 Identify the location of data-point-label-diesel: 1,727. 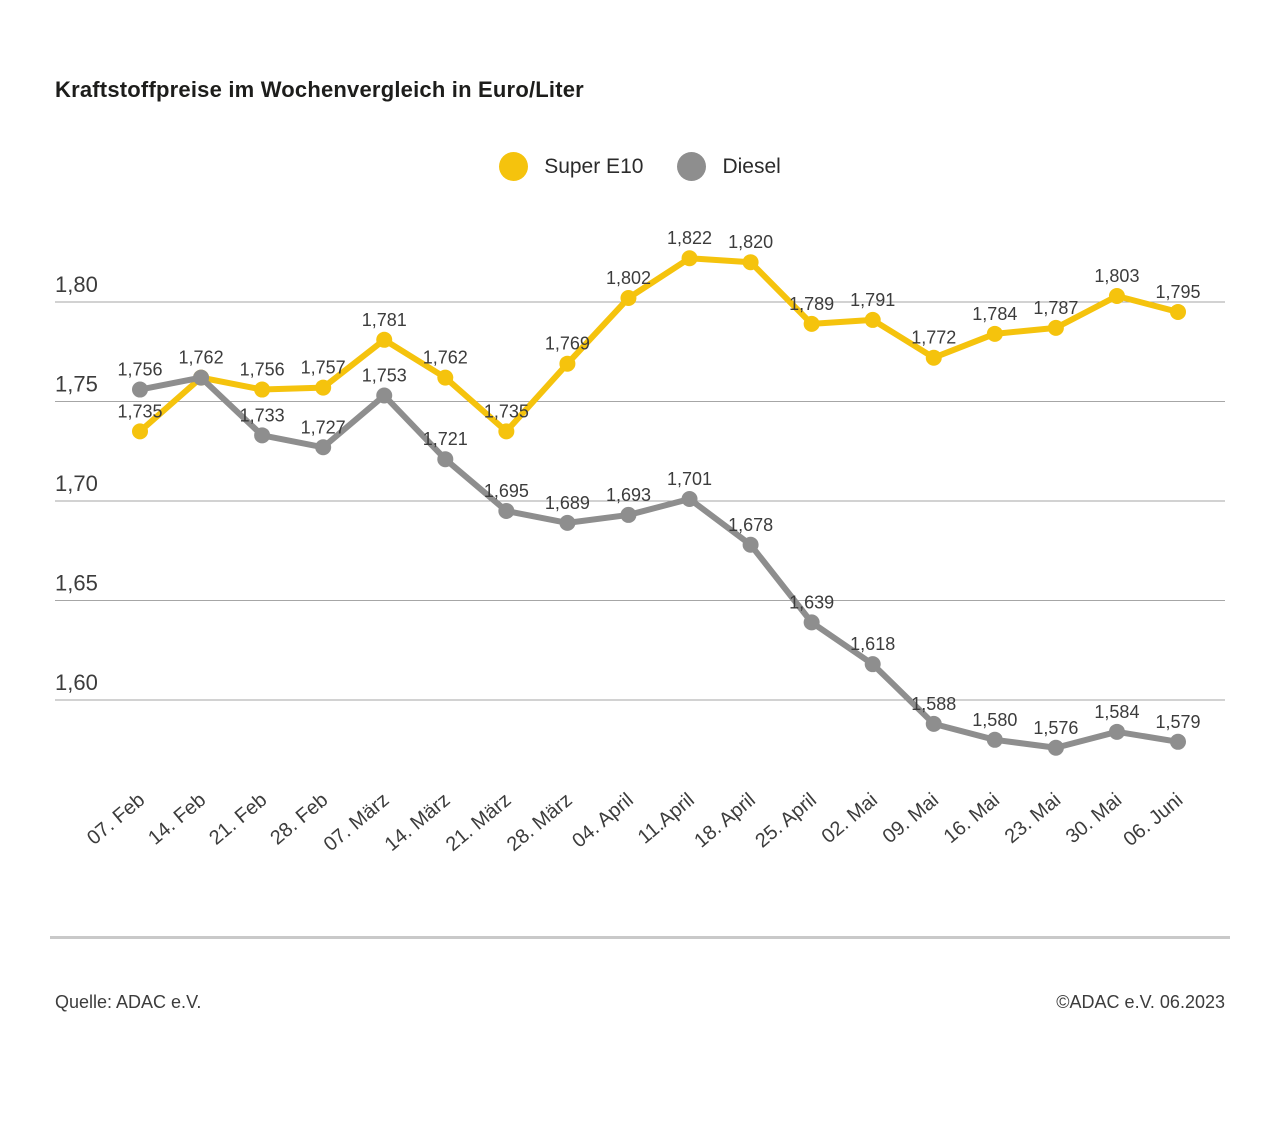
(323, 427).